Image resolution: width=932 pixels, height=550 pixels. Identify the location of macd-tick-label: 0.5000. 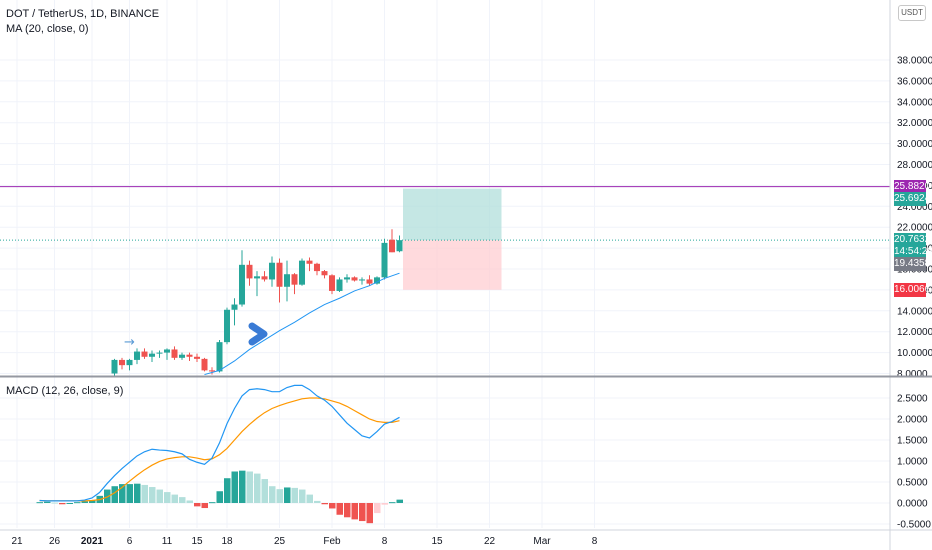
(912, 483).